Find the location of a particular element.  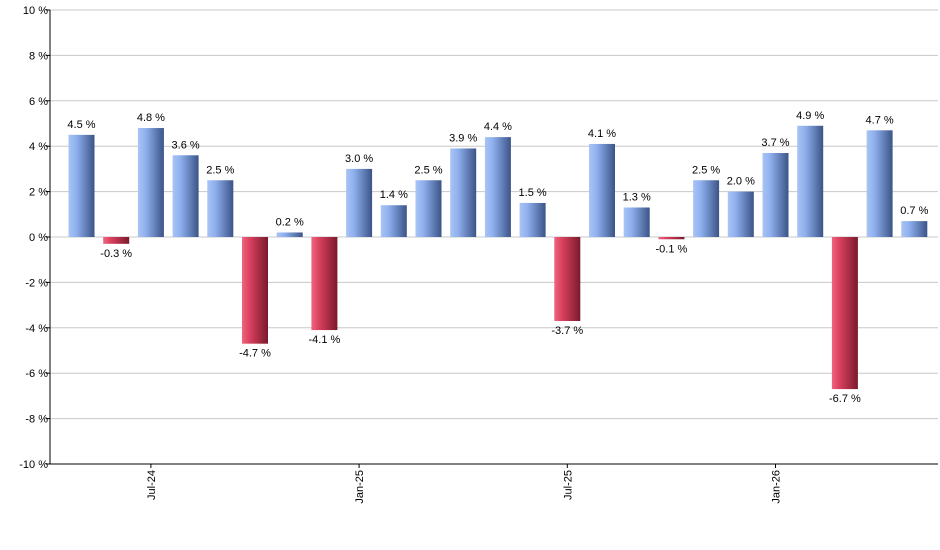

x-tick-label: Jul-24 is located at coordinates (152, 485).